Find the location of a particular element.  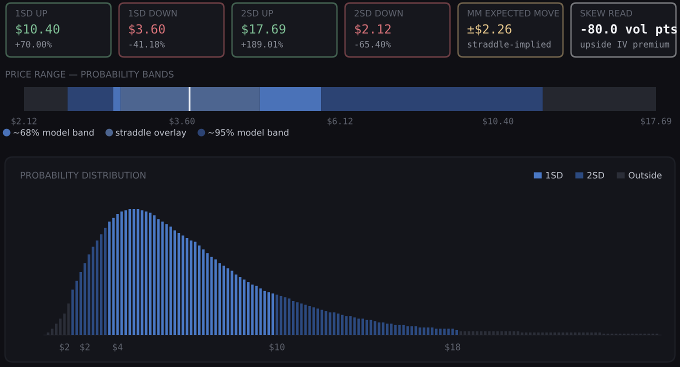

chart-title: PROBABILITY DISTRIBUTION is located at coordinates (83, 175).